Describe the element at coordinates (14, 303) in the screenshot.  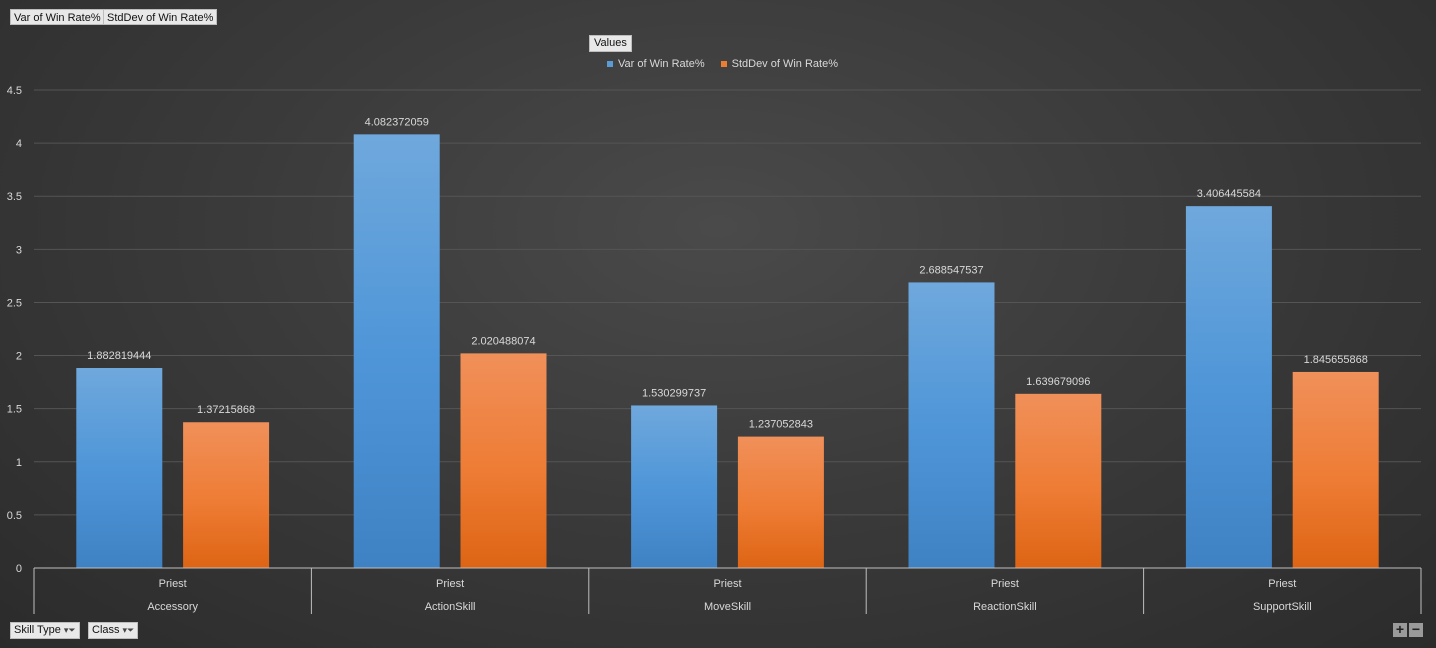
I see `y-tick-label: 2.5` at that location.